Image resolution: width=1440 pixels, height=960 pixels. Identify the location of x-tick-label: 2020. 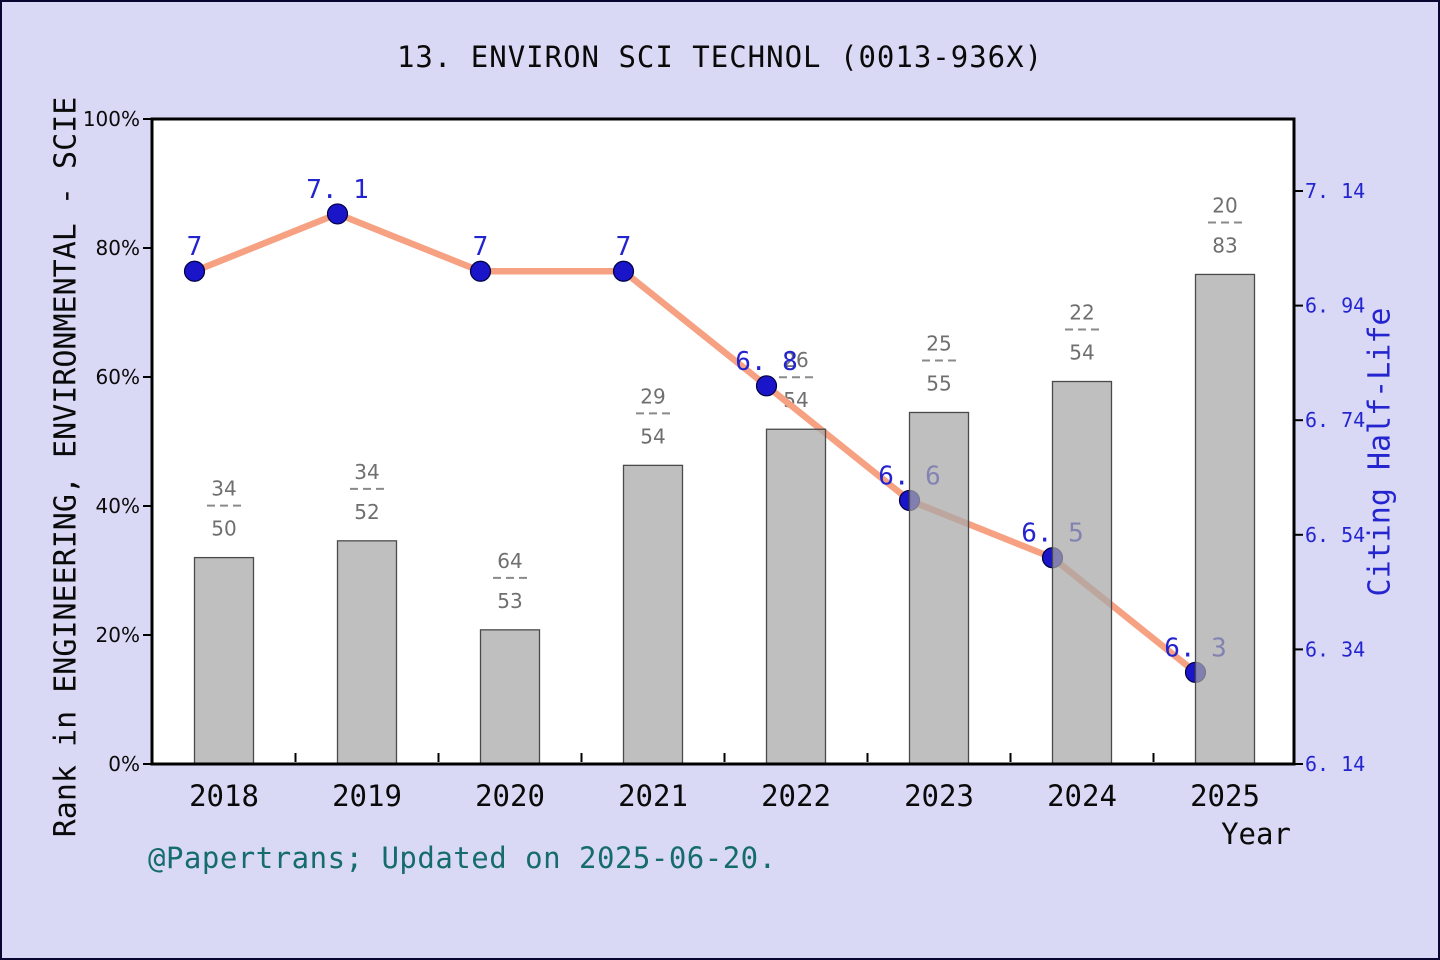
(510, 796).